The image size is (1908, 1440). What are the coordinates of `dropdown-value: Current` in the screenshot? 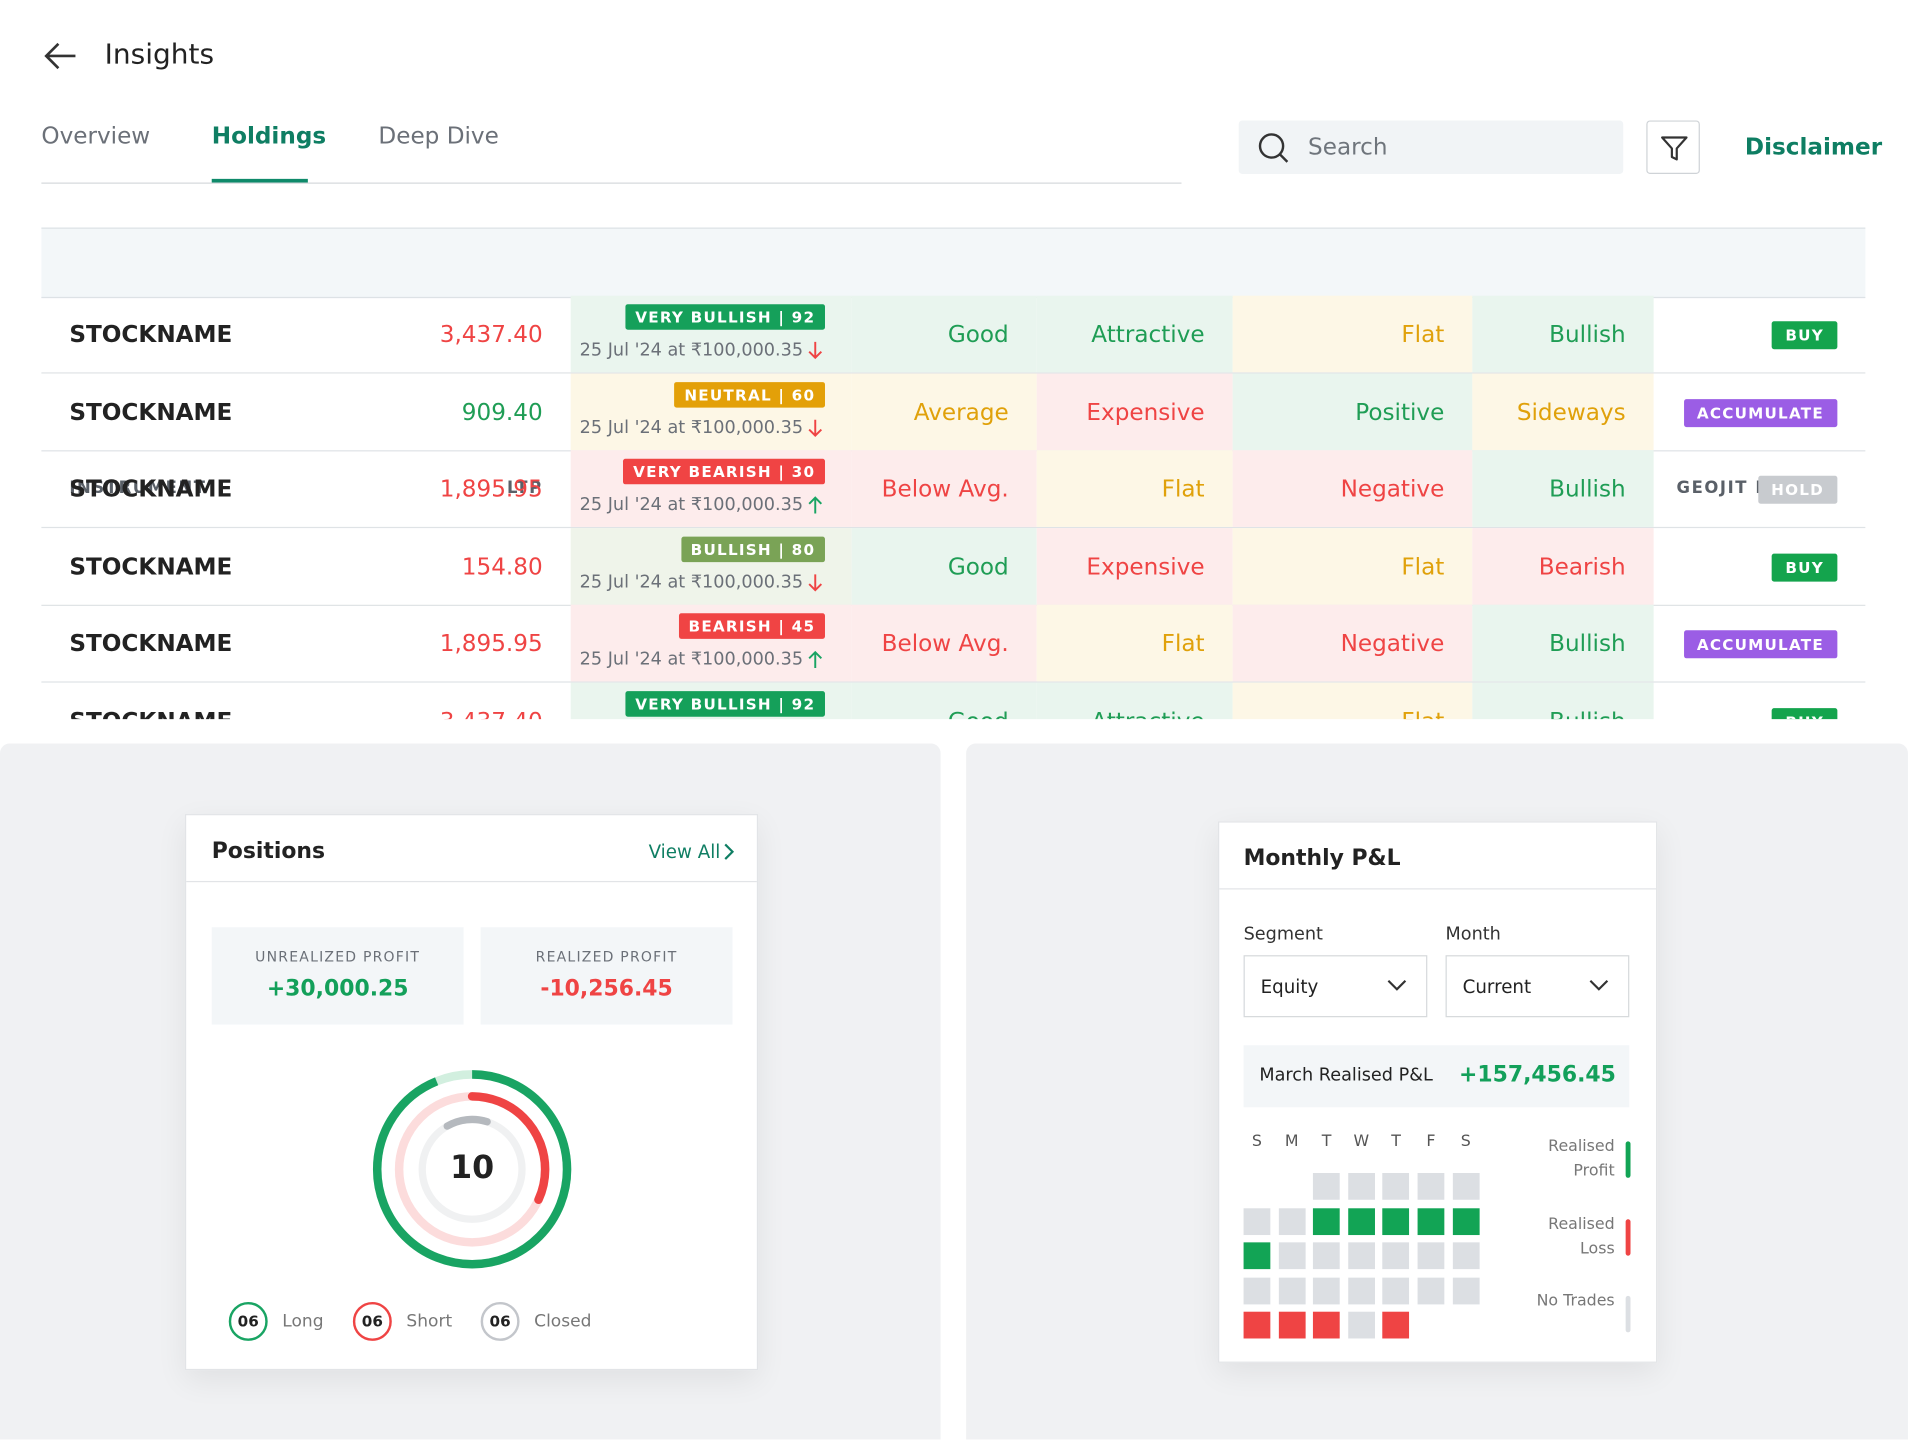 It's located at (1497, 986).